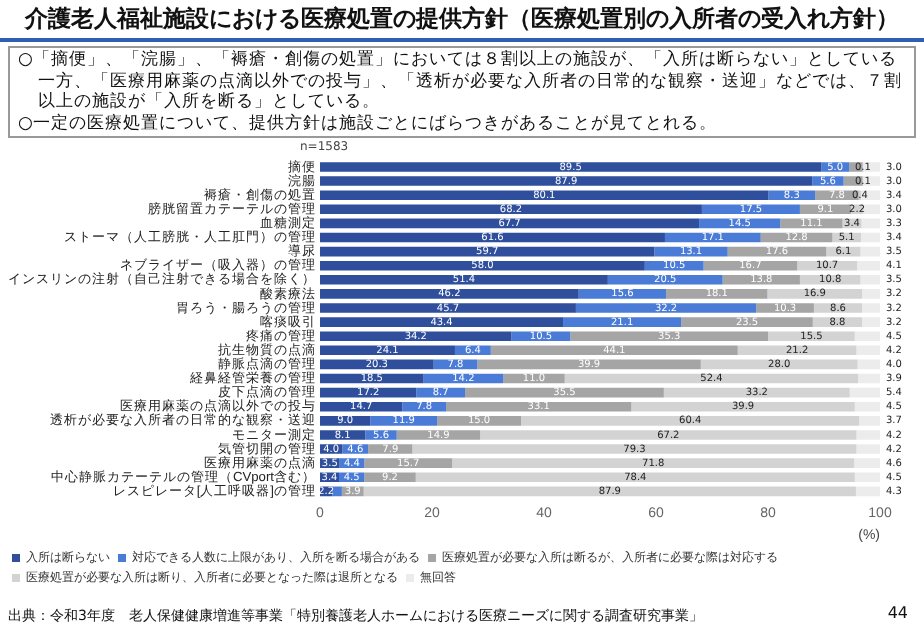  I want to click on chart-title: 介護老人福祉施設における医療処置の提供方針（医療処置別の入所者の受入れ方針）, so click(461, 19).